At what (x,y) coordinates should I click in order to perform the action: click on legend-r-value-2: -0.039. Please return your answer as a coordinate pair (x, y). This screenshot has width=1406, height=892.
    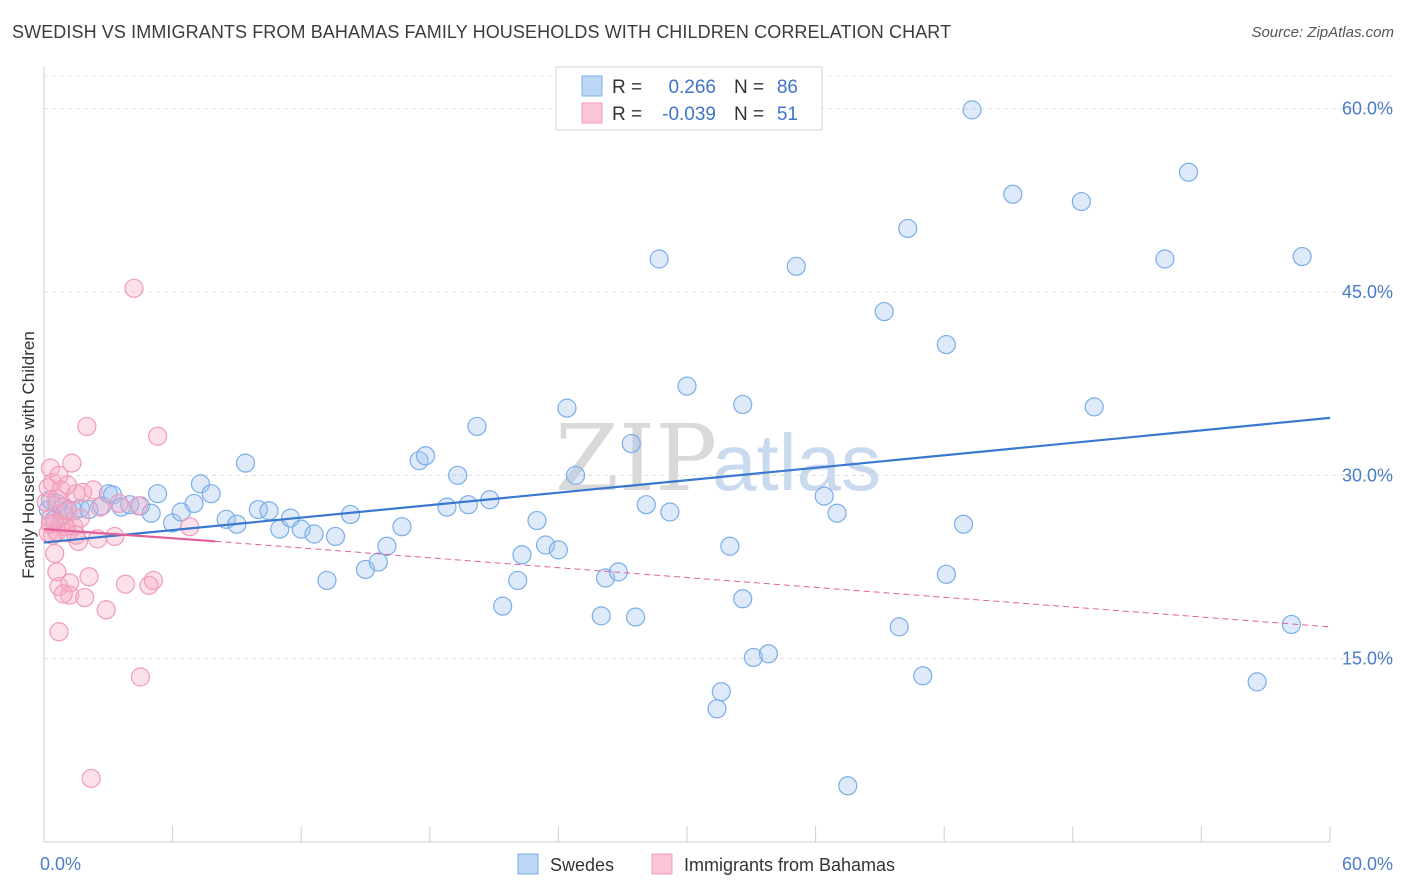
    Looking at the image, I should click on (689, 114).